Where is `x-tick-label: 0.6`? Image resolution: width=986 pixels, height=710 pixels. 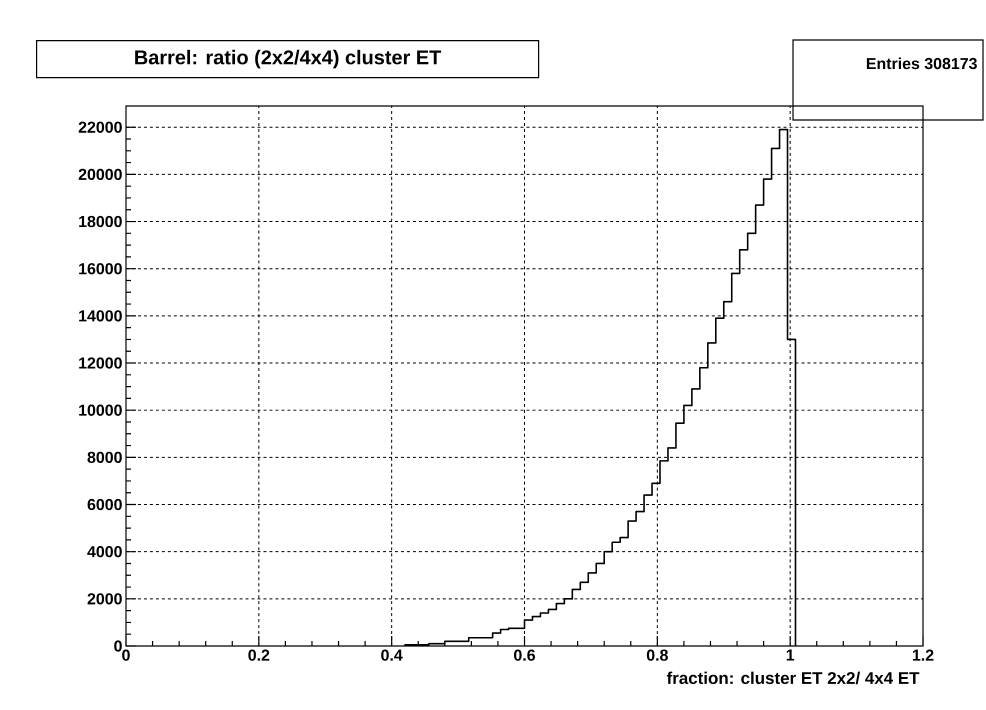 x-tick-label: 0.6 is located at coordinates (524, 655).